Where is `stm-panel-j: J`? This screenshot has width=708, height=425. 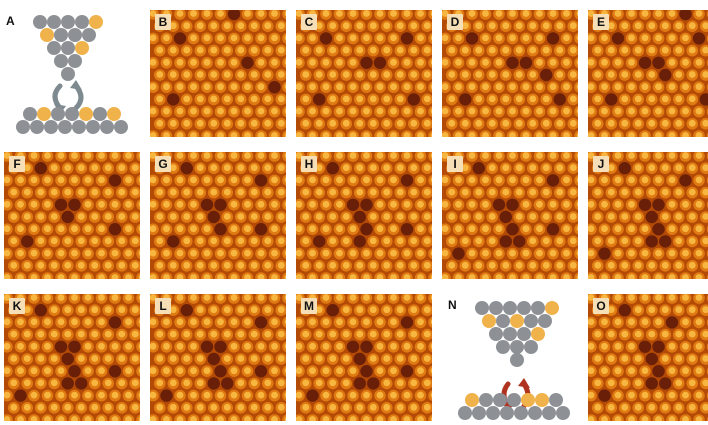
stm-panel-j: J is located at coordinates (648, 215).